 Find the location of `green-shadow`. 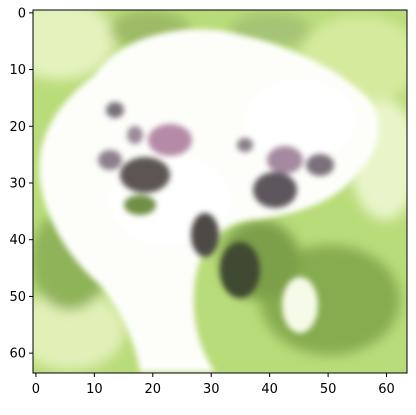

green-shadow is located at coordinates (140, 205).